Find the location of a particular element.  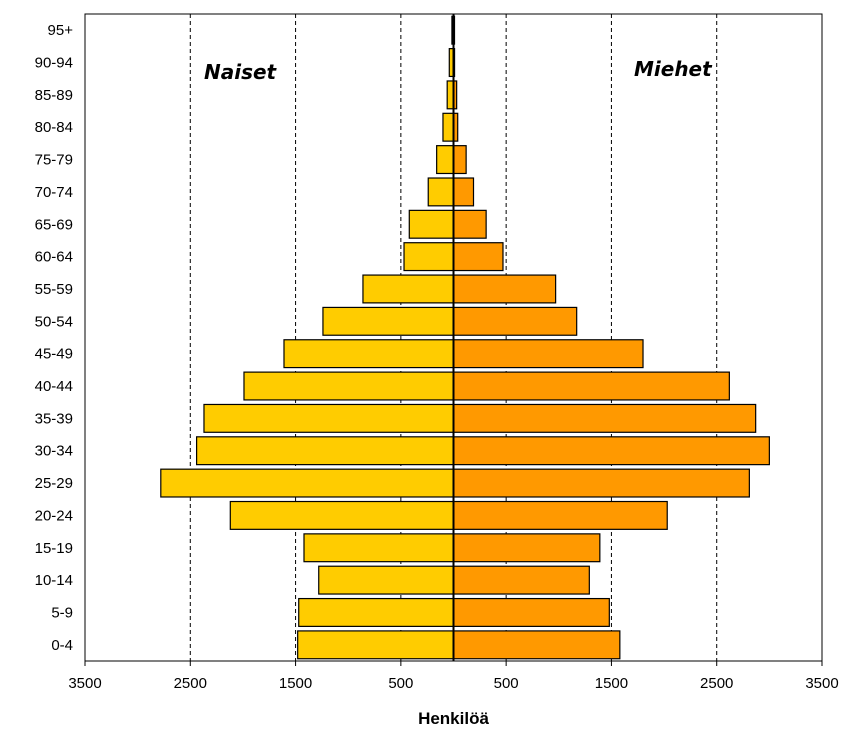

y-tick-label: 90-94 is located at coordinates (54, 63).